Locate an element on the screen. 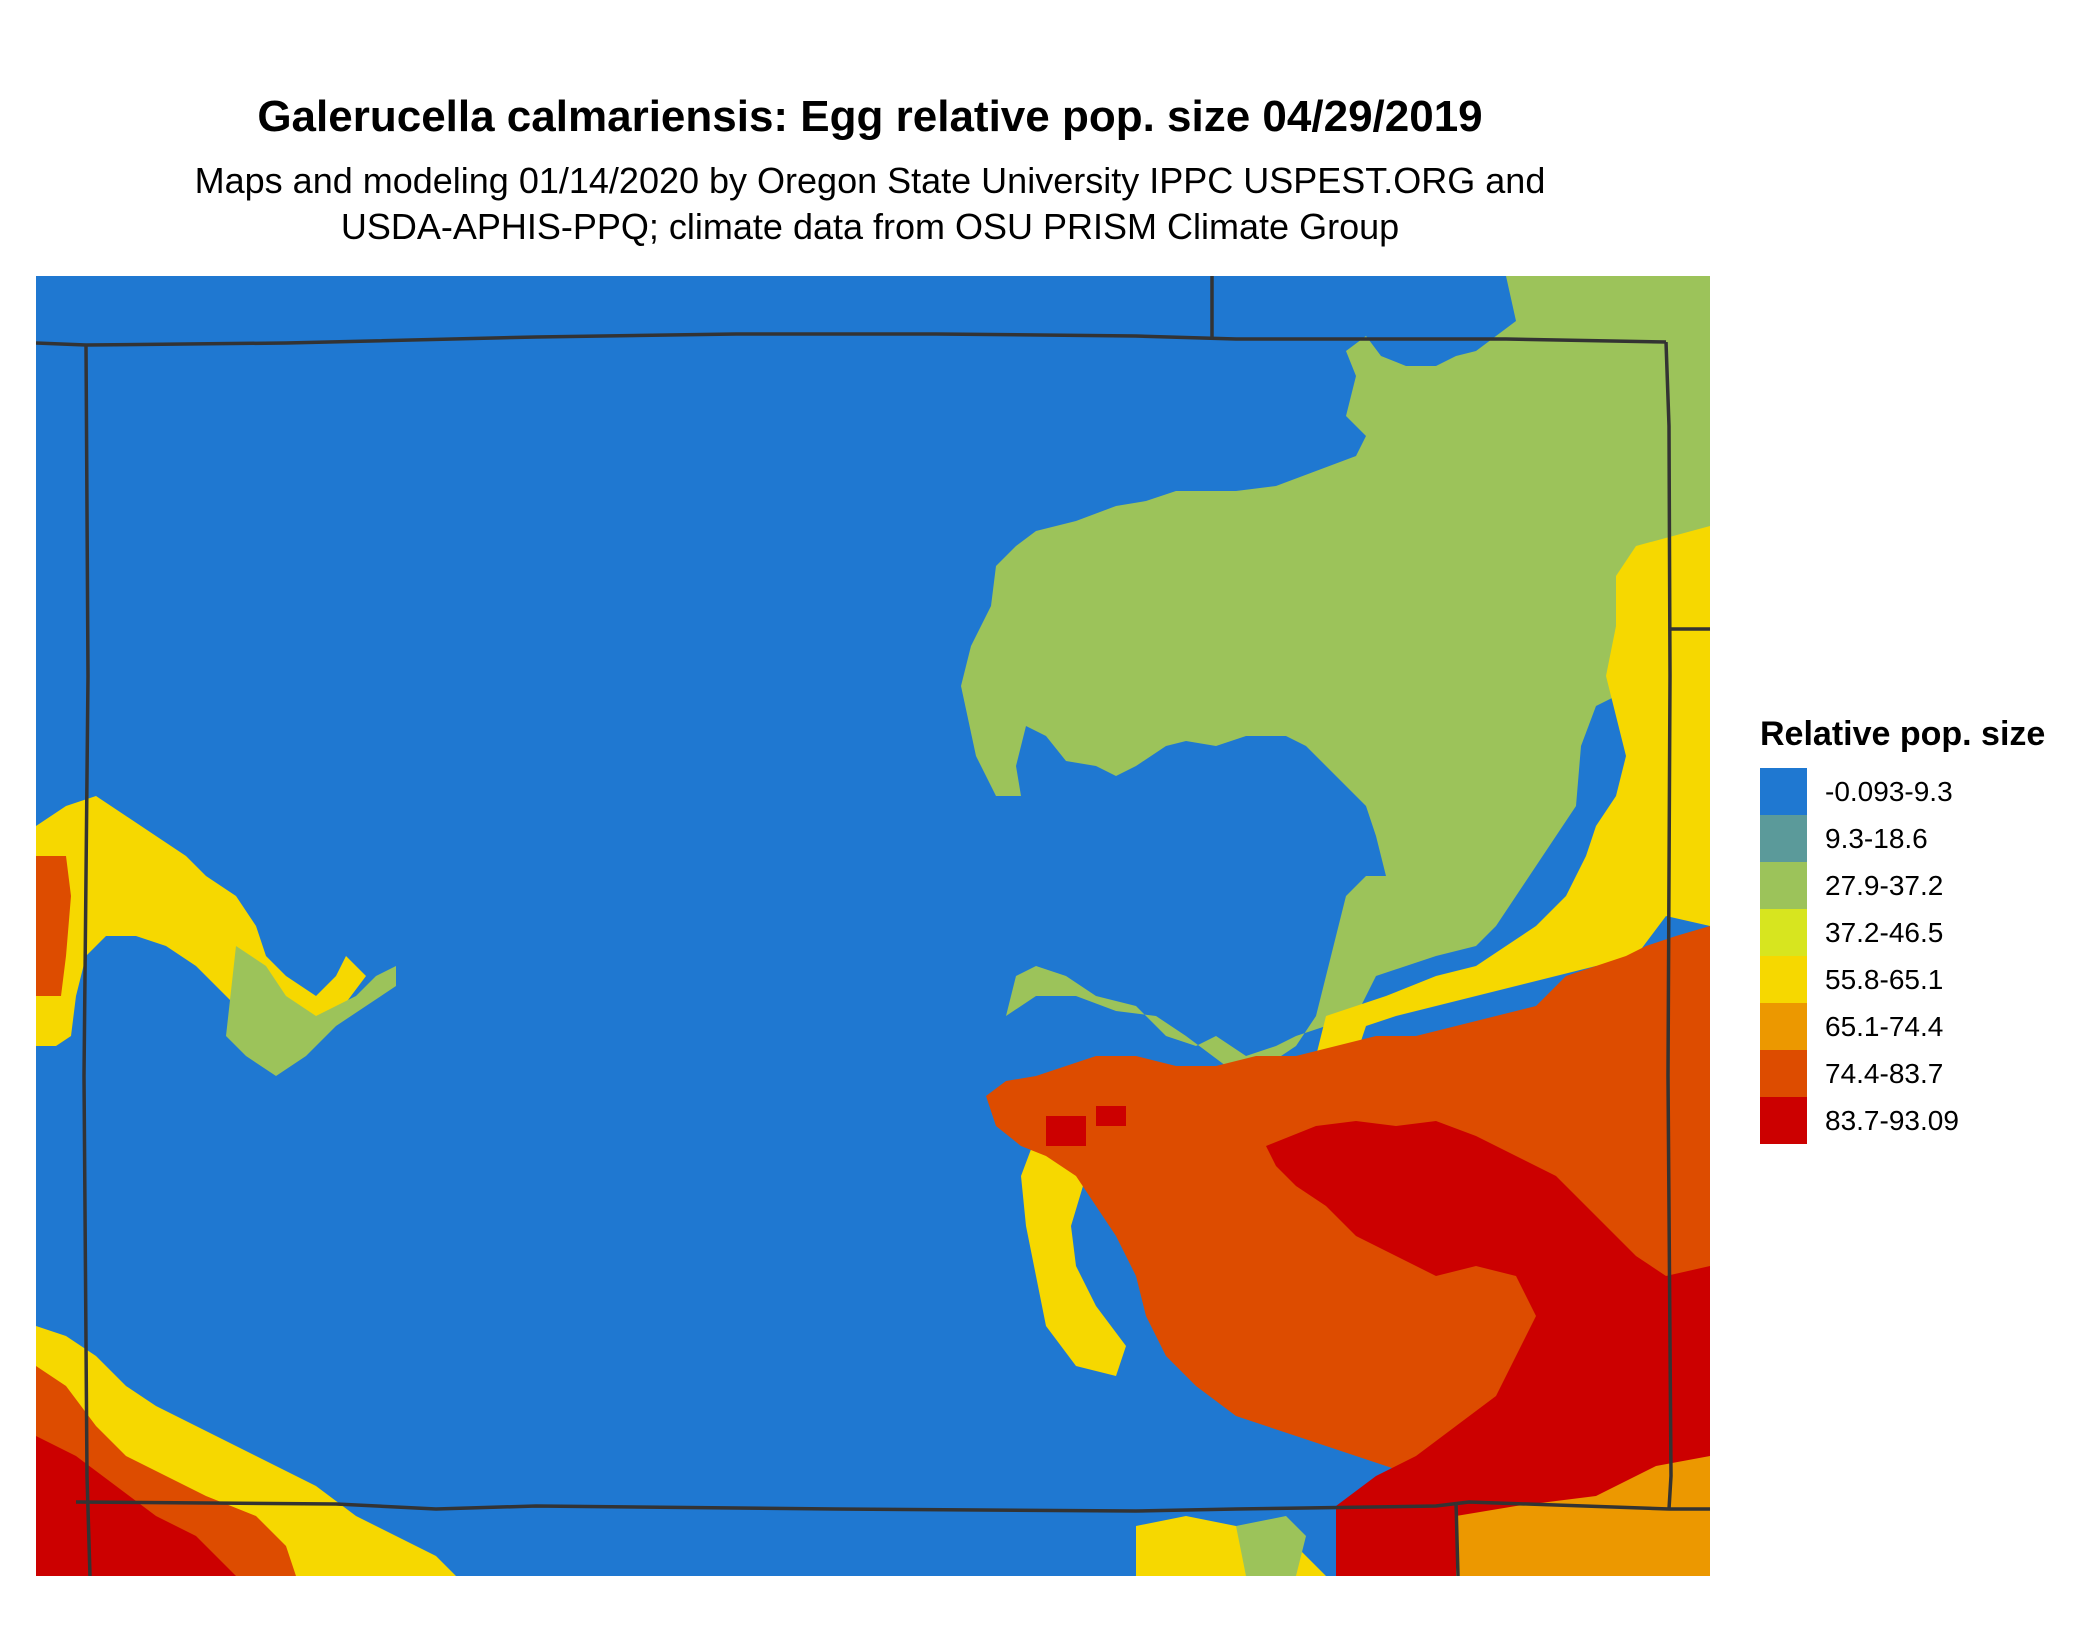 The image size is (2100, 1633). legend-label: 27.9-37.2 is located at coordinates (1884, 885).